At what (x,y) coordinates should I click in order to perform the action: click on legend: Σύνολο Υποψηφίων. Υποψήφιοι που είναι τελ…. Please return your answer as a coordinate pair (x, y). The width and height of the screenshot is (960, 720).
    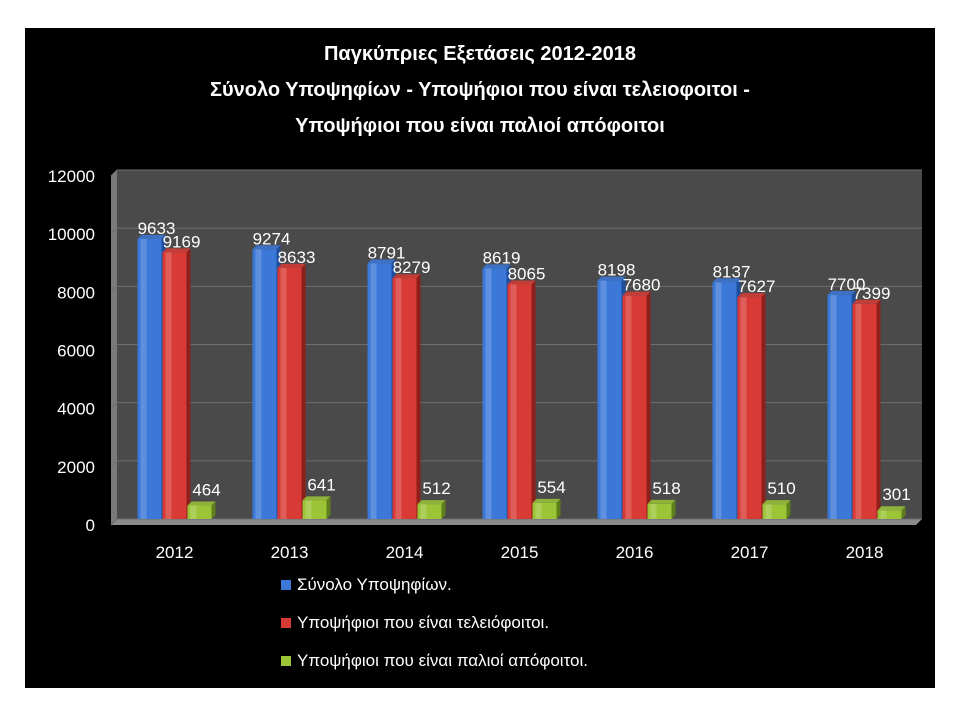
    Looking at the image, I should click on (434, 622).